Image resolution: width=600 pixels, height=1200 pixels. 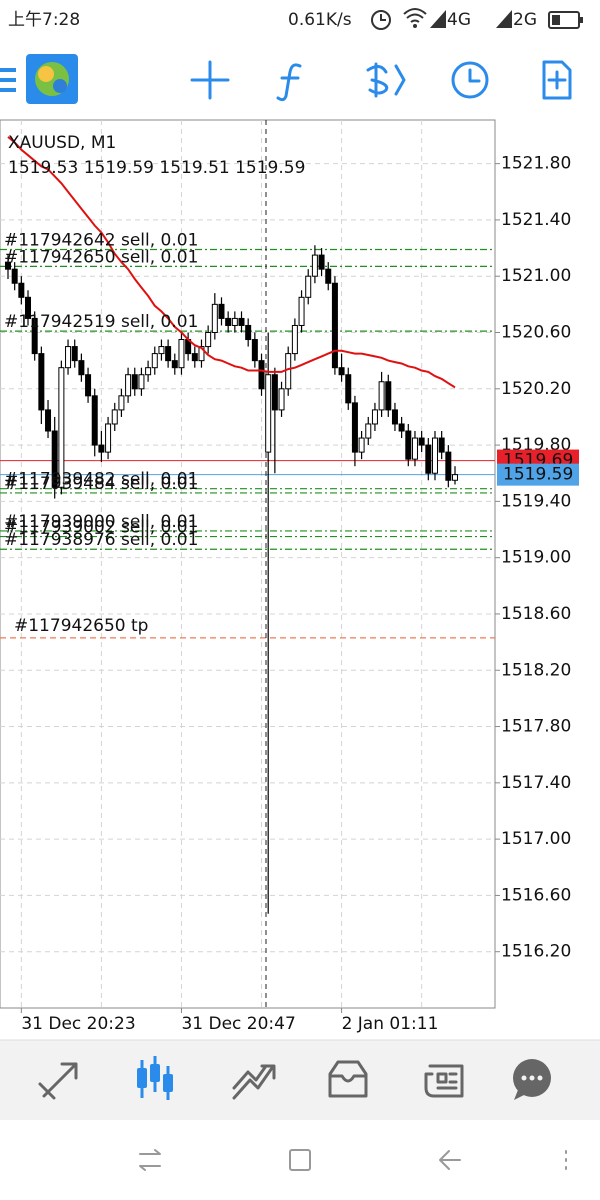 I want to click on indicators-button, so click(x=289, y=82).